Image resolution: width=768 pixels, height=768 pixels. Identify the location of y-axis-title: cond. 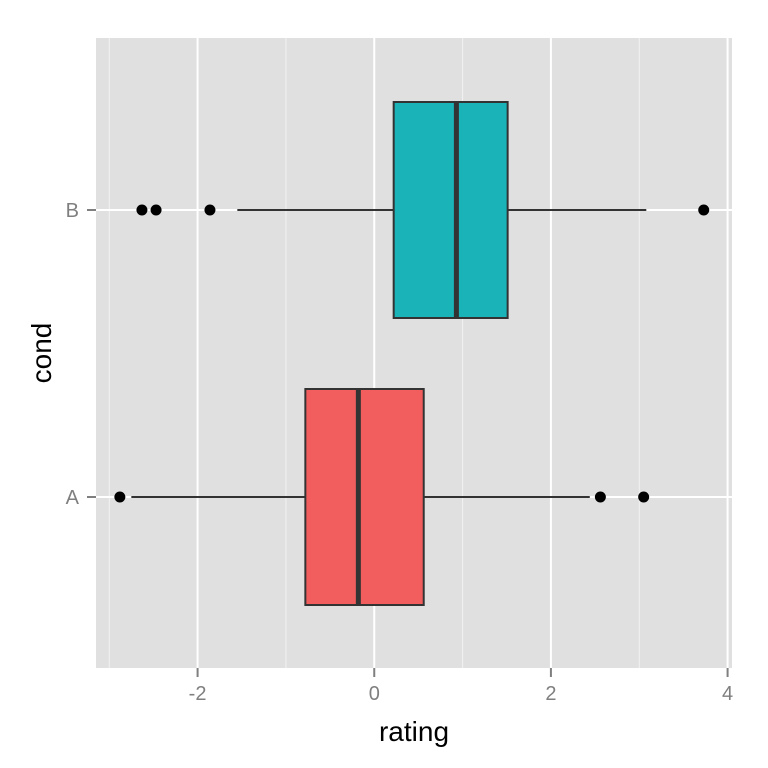
(41, 353).